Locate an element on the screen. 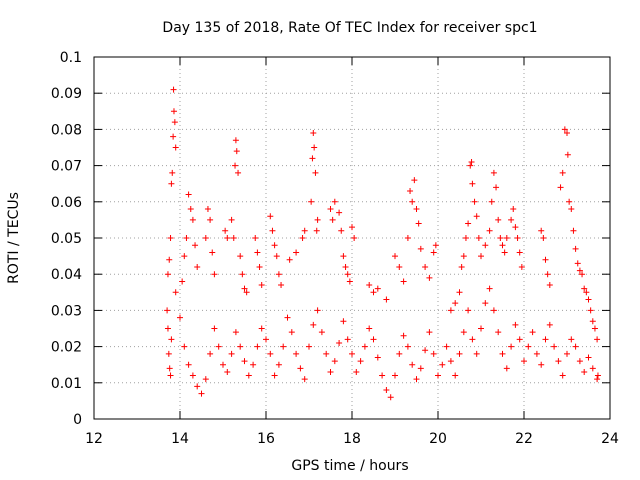 This screenshot has width=640, height=480. x-tick-label: 20 is located at coordinates (438, 439).